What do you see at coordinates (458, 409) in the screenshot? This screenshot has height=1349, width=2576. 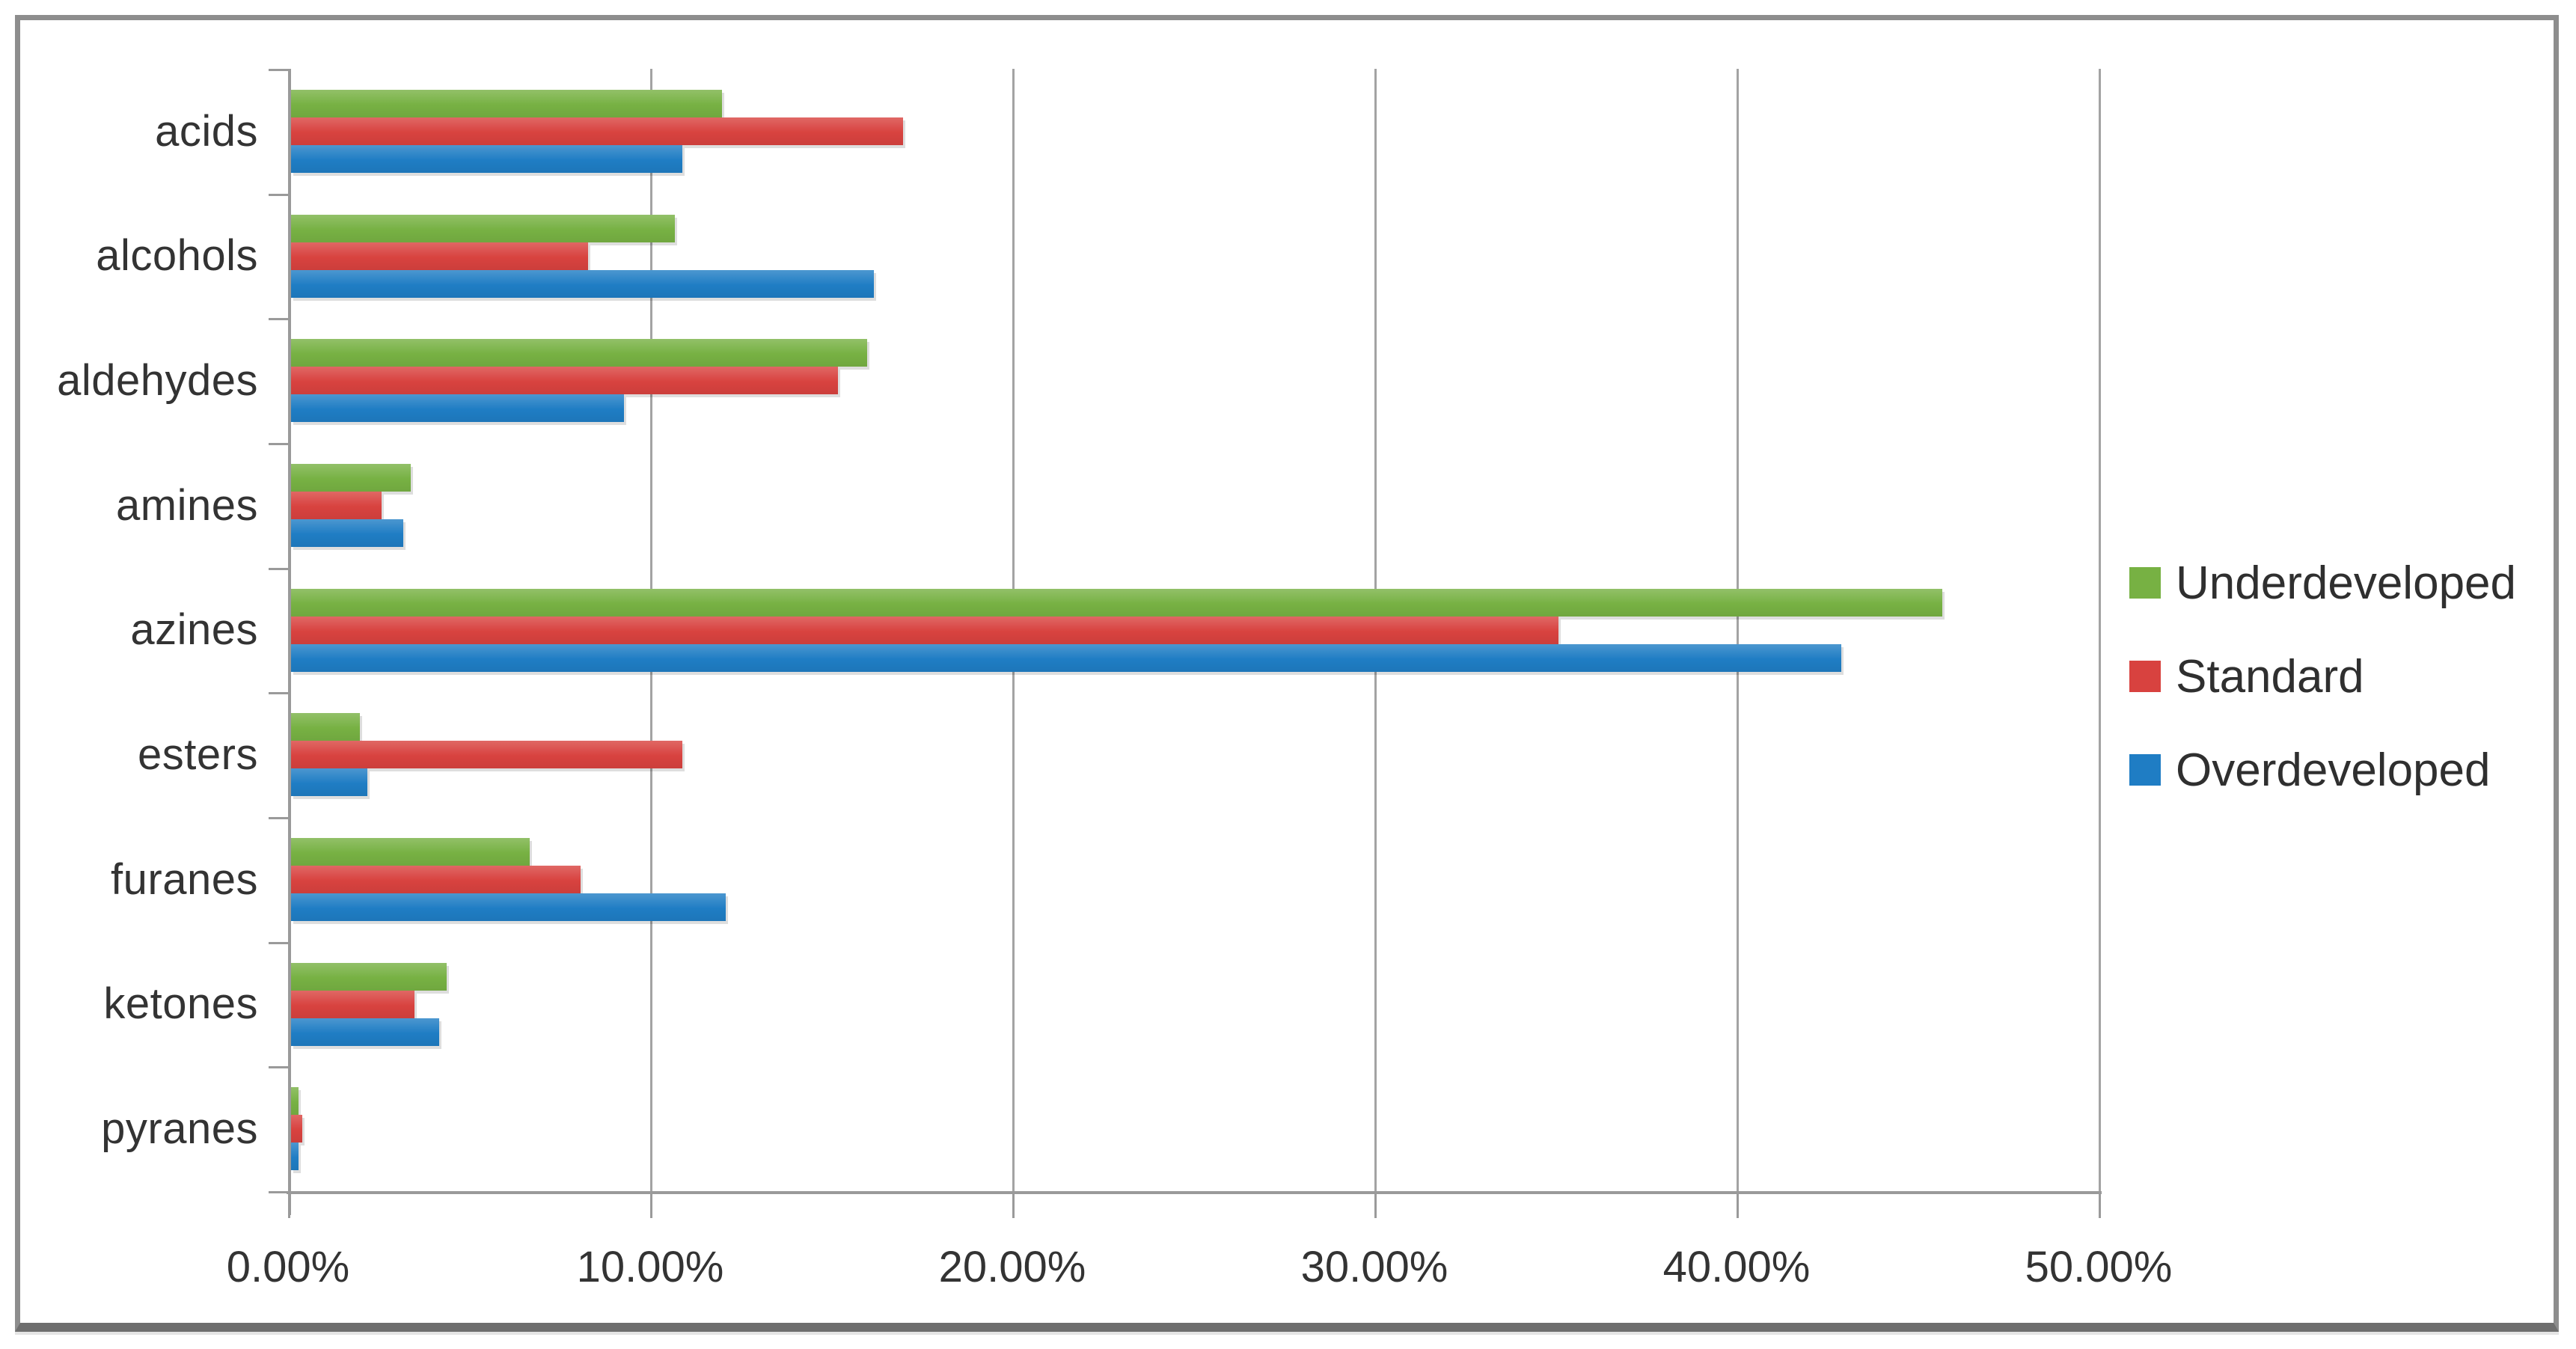 I see `bar-aldehydes-overdeveloped` at bounding box center [458, 409].